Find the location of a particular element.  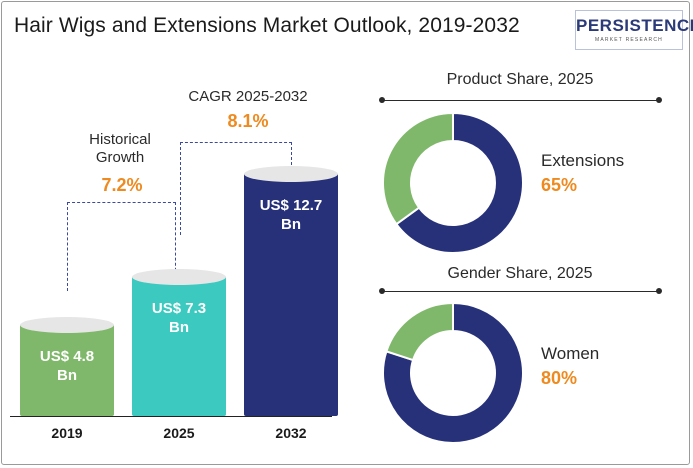

bar-2025-value-line1: US$ 7.3 is located at coordinates (179, 308).